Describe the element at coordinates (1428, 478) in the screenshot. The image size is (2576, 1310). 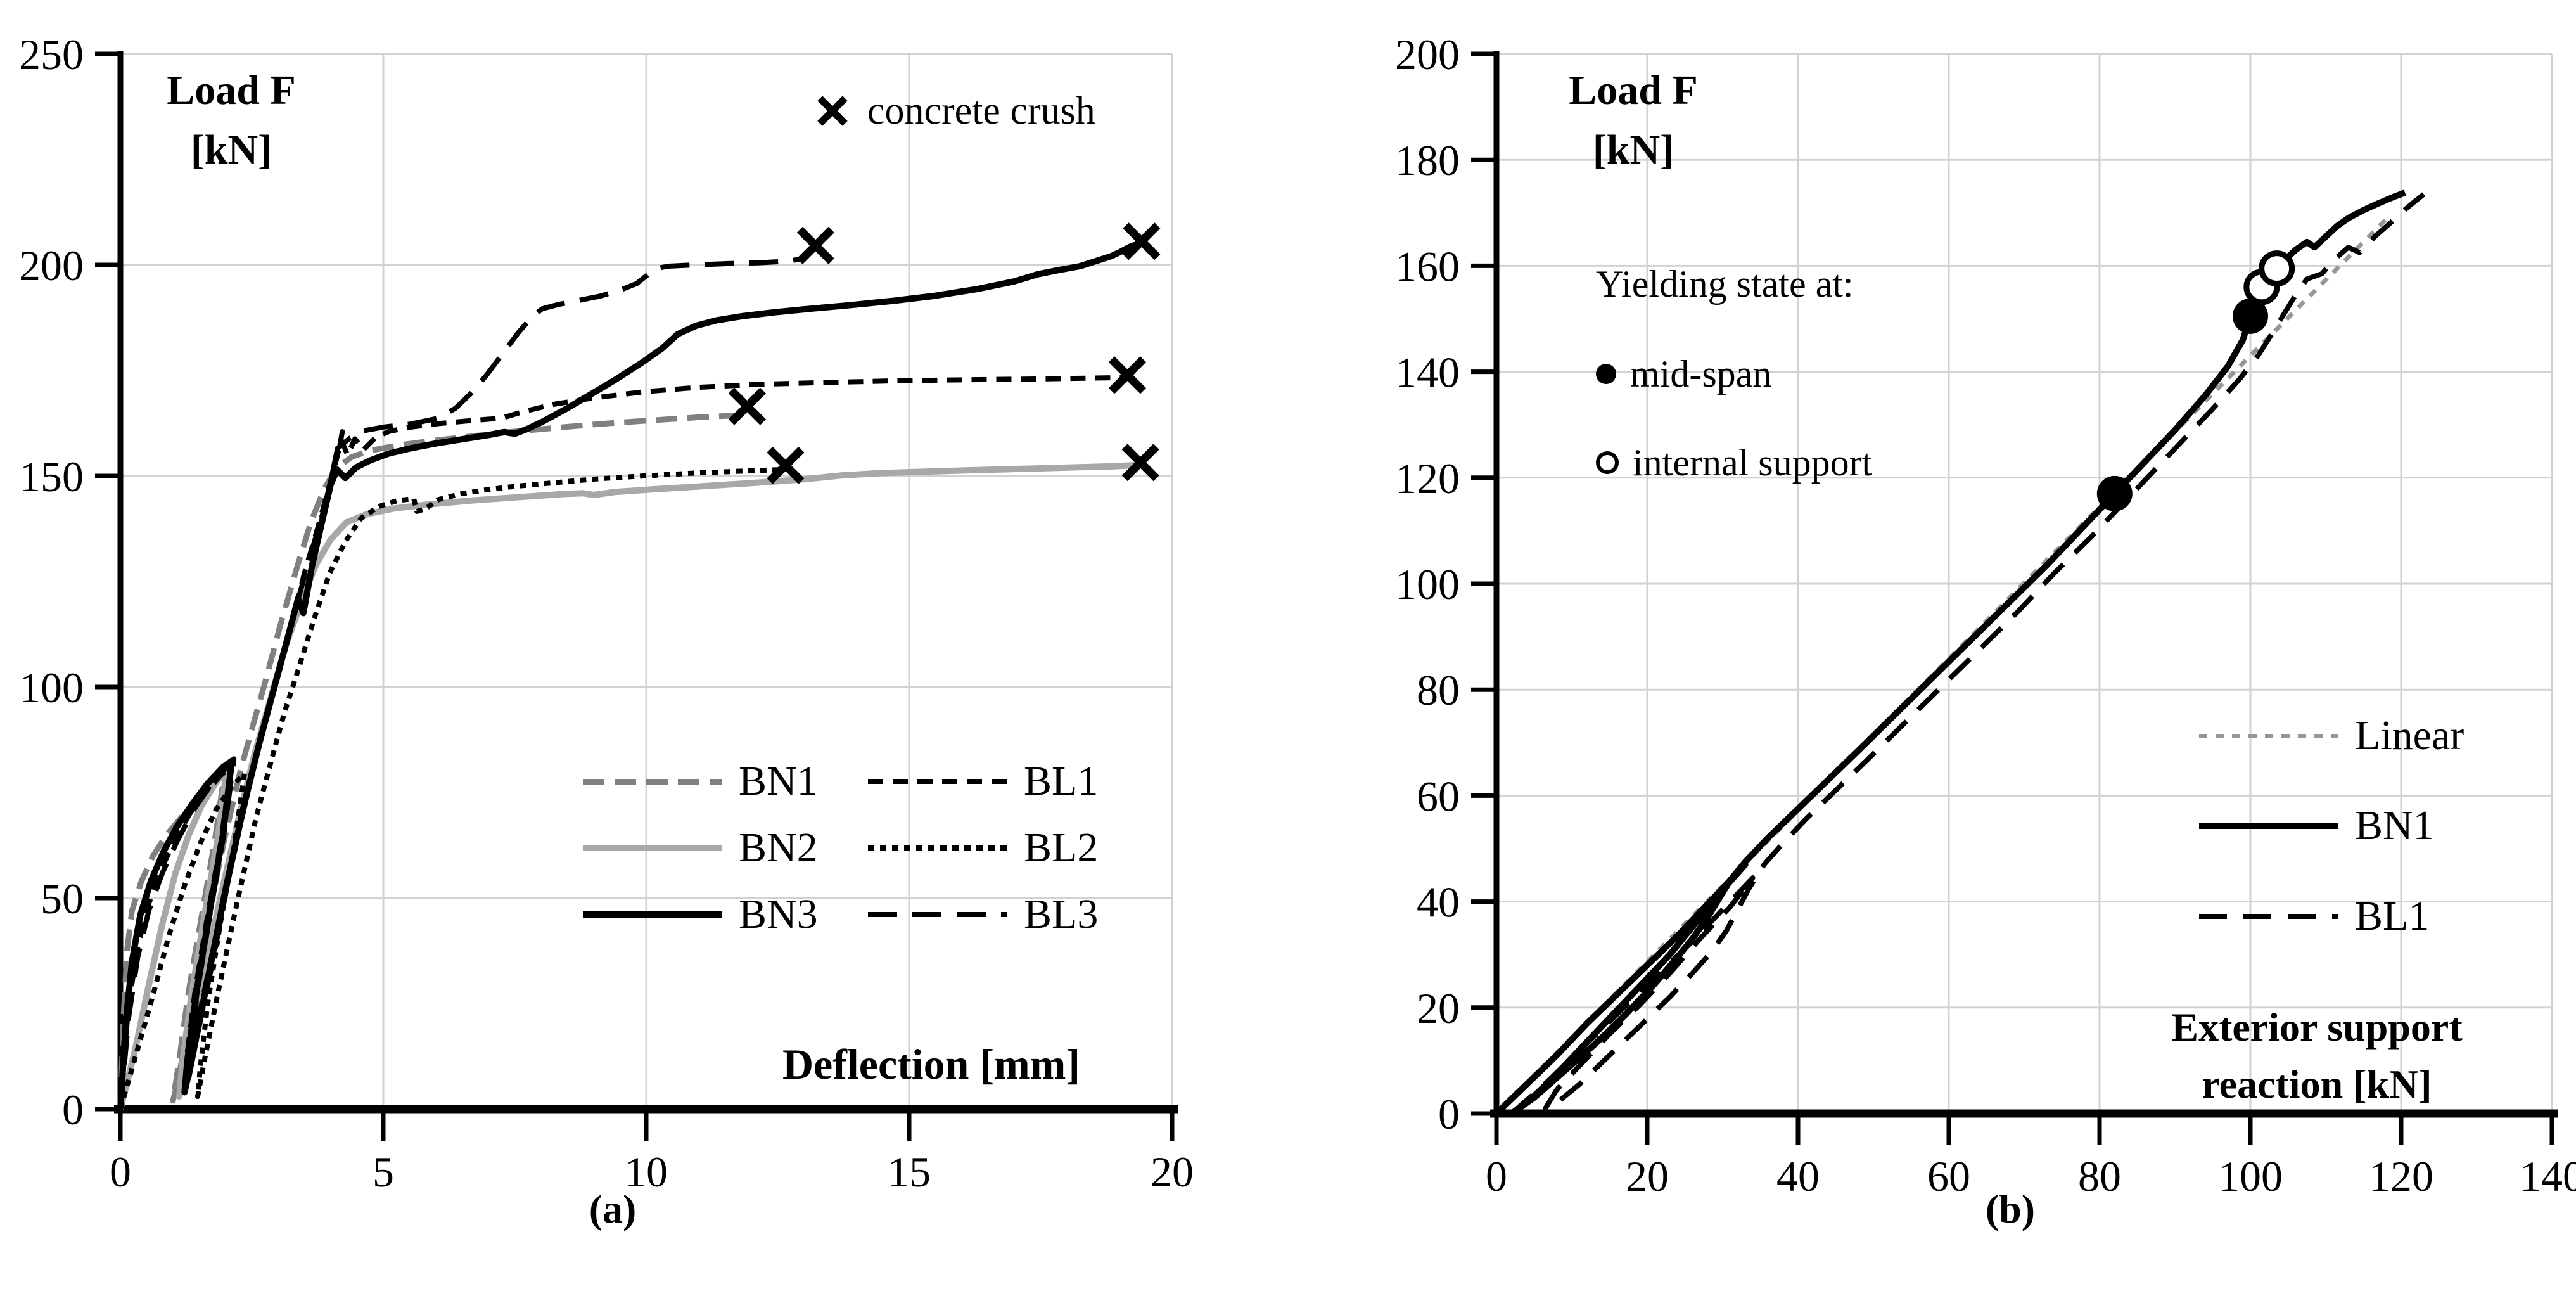
I see `y-tick-label: 120` at that location.